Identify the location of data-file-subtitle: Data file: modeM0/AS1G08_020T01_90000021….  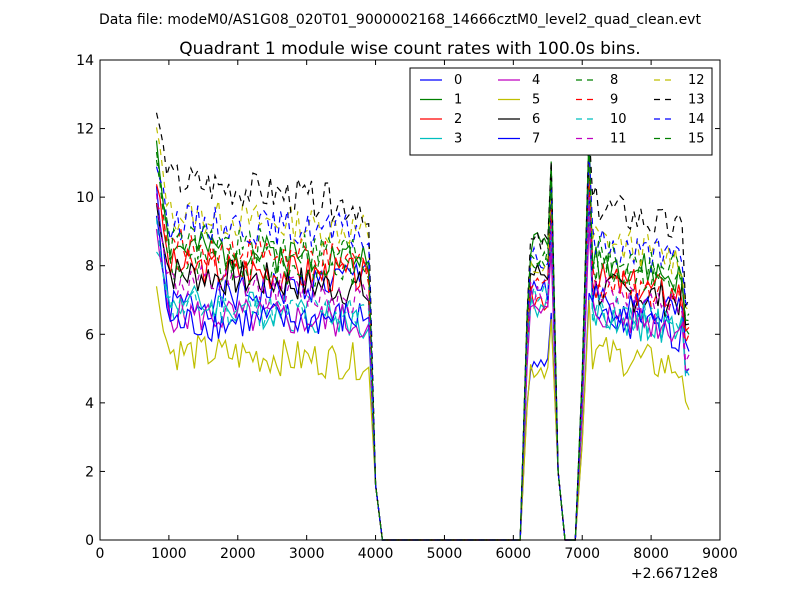
(400, 20).